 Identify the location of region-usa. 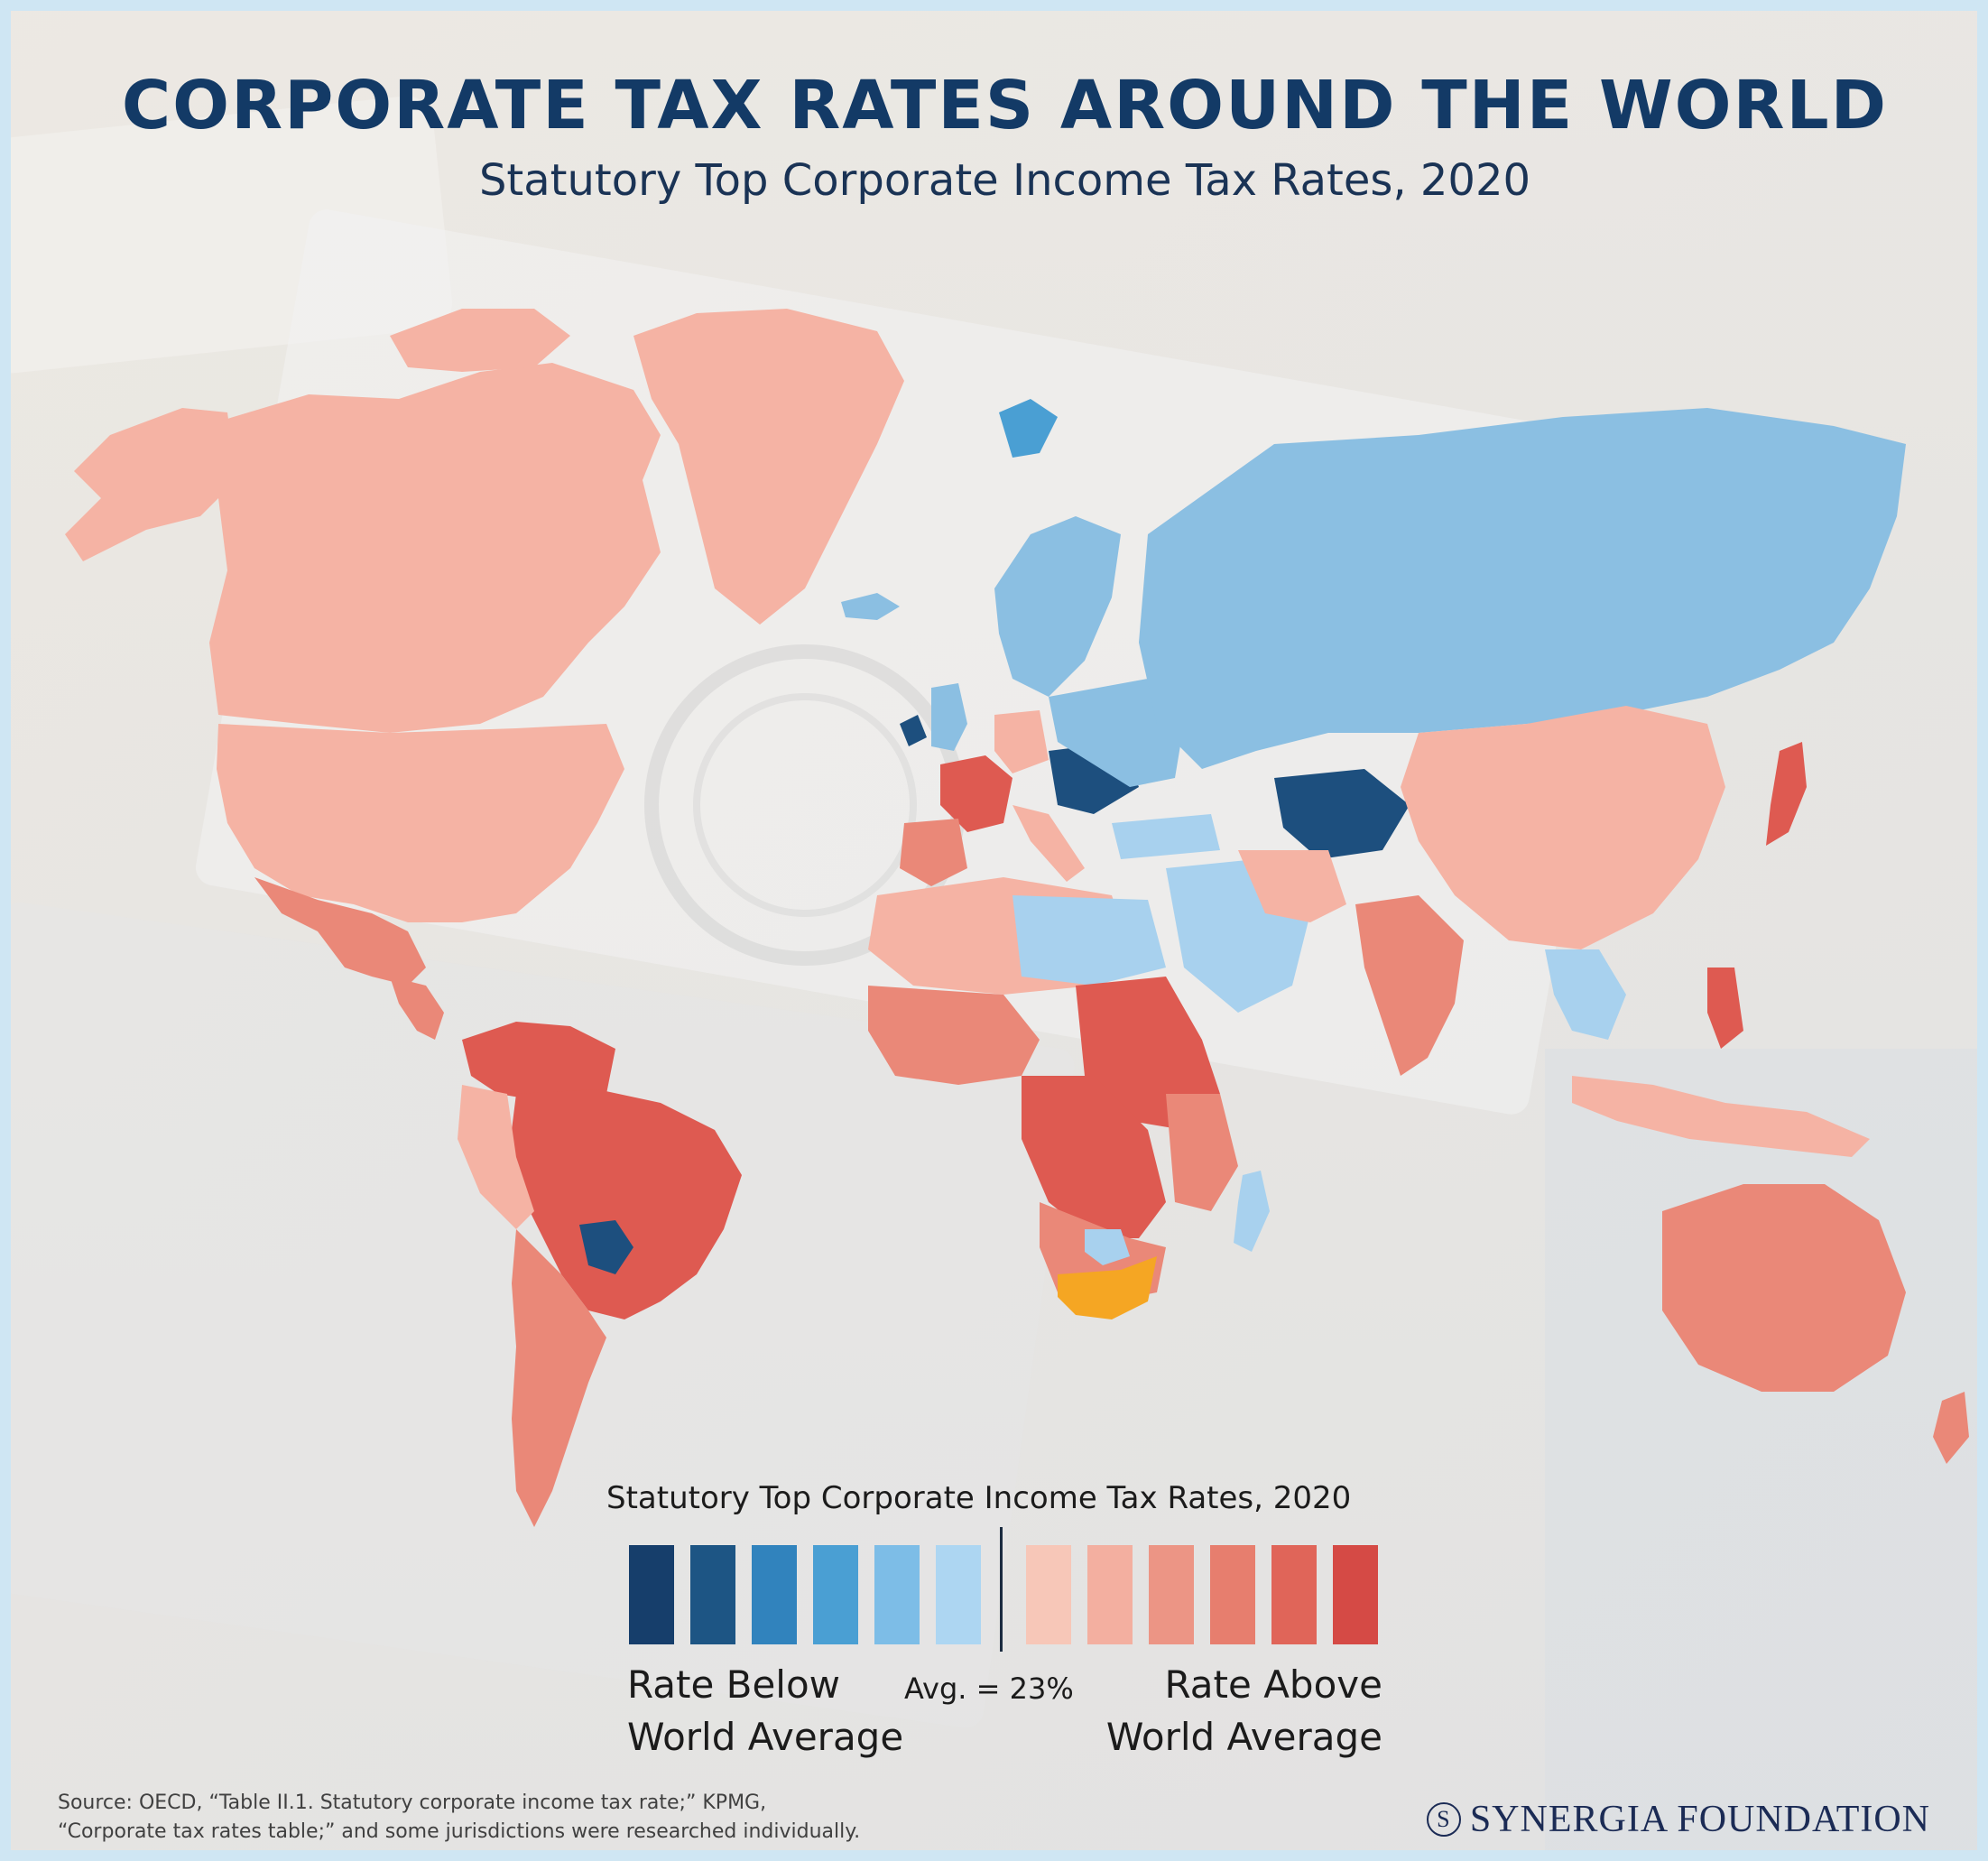
(420, 823).